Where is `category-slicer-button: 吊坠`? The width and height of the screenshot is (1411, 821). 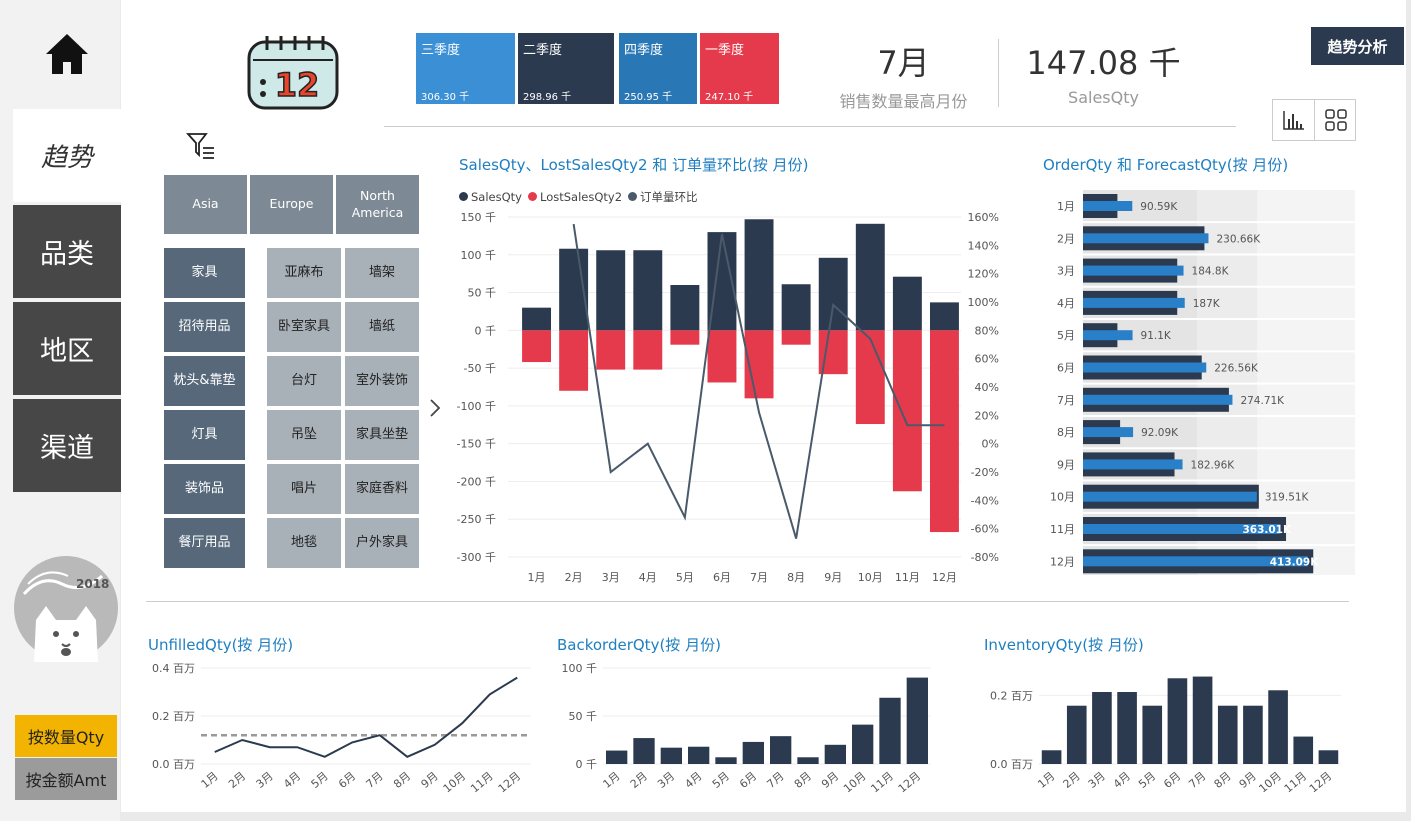 category-slicer-button: 吊坠 is located at coordinates (304, 435).